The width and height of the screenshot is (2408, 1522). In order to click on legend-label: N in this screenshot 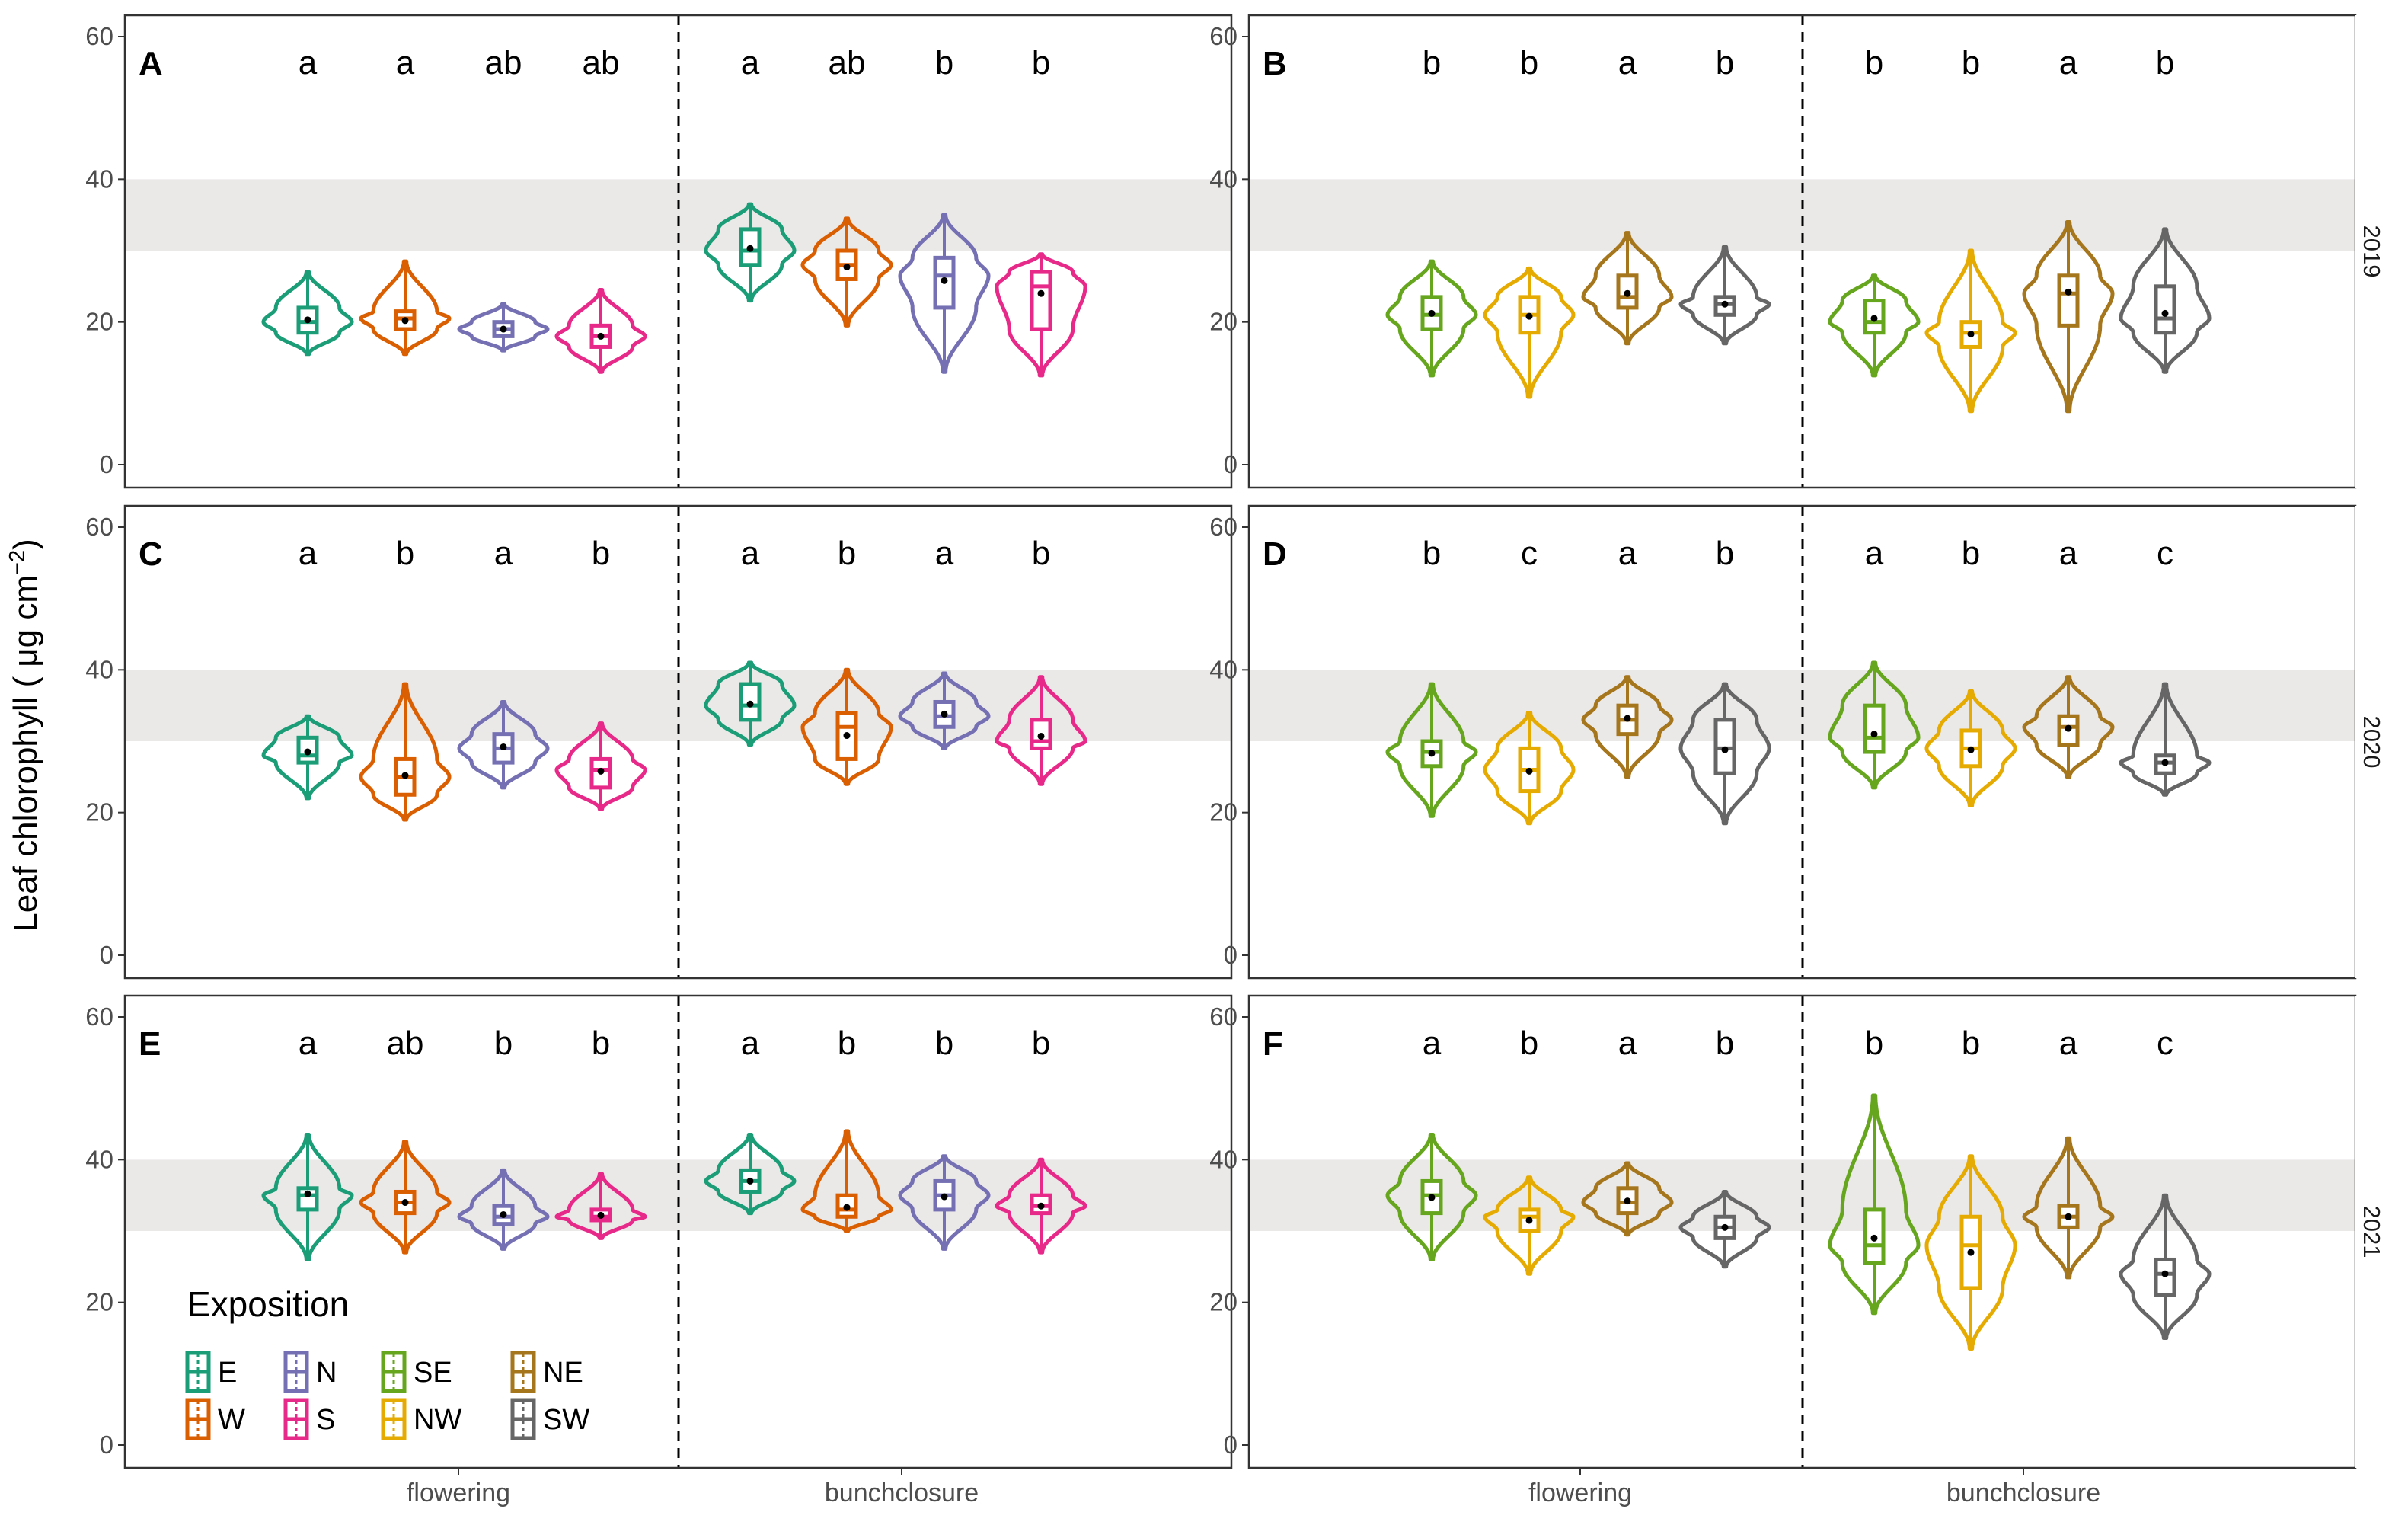, I will do `click(327, 1373)`.